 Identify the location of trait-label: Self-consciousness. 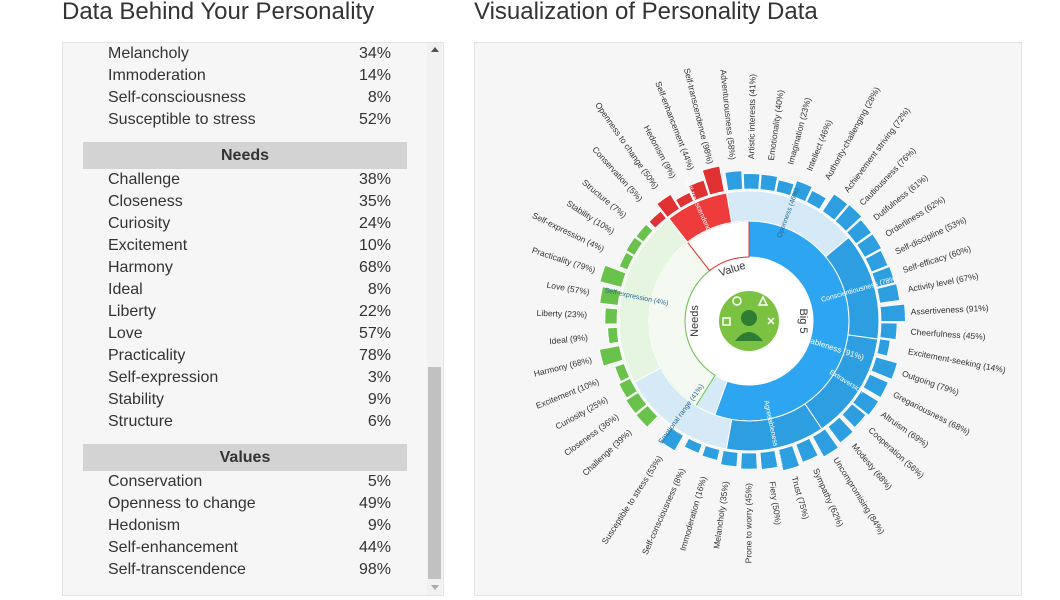
(177, 97).